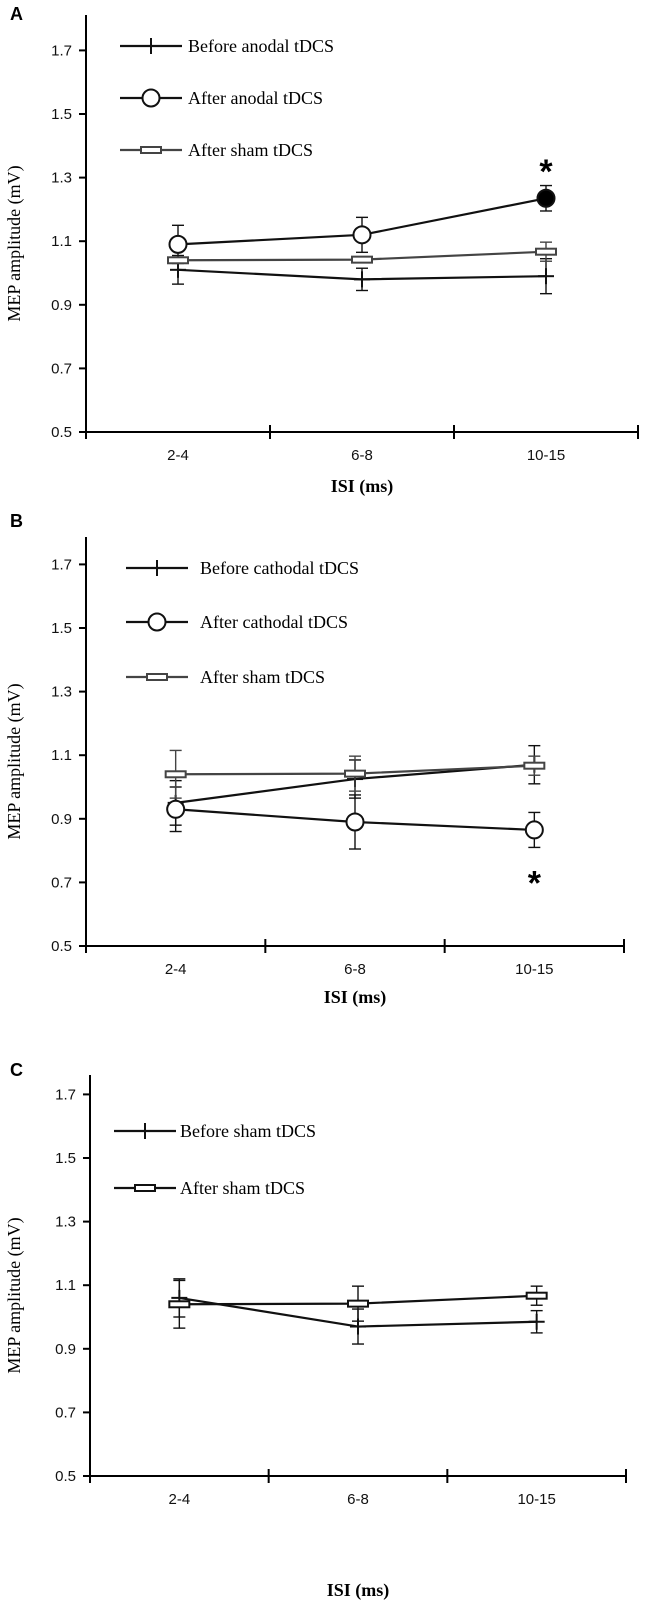 The image size is (655, 1611). I want to click on panel-b-series-1-point-2-marker, so click(534, 830).